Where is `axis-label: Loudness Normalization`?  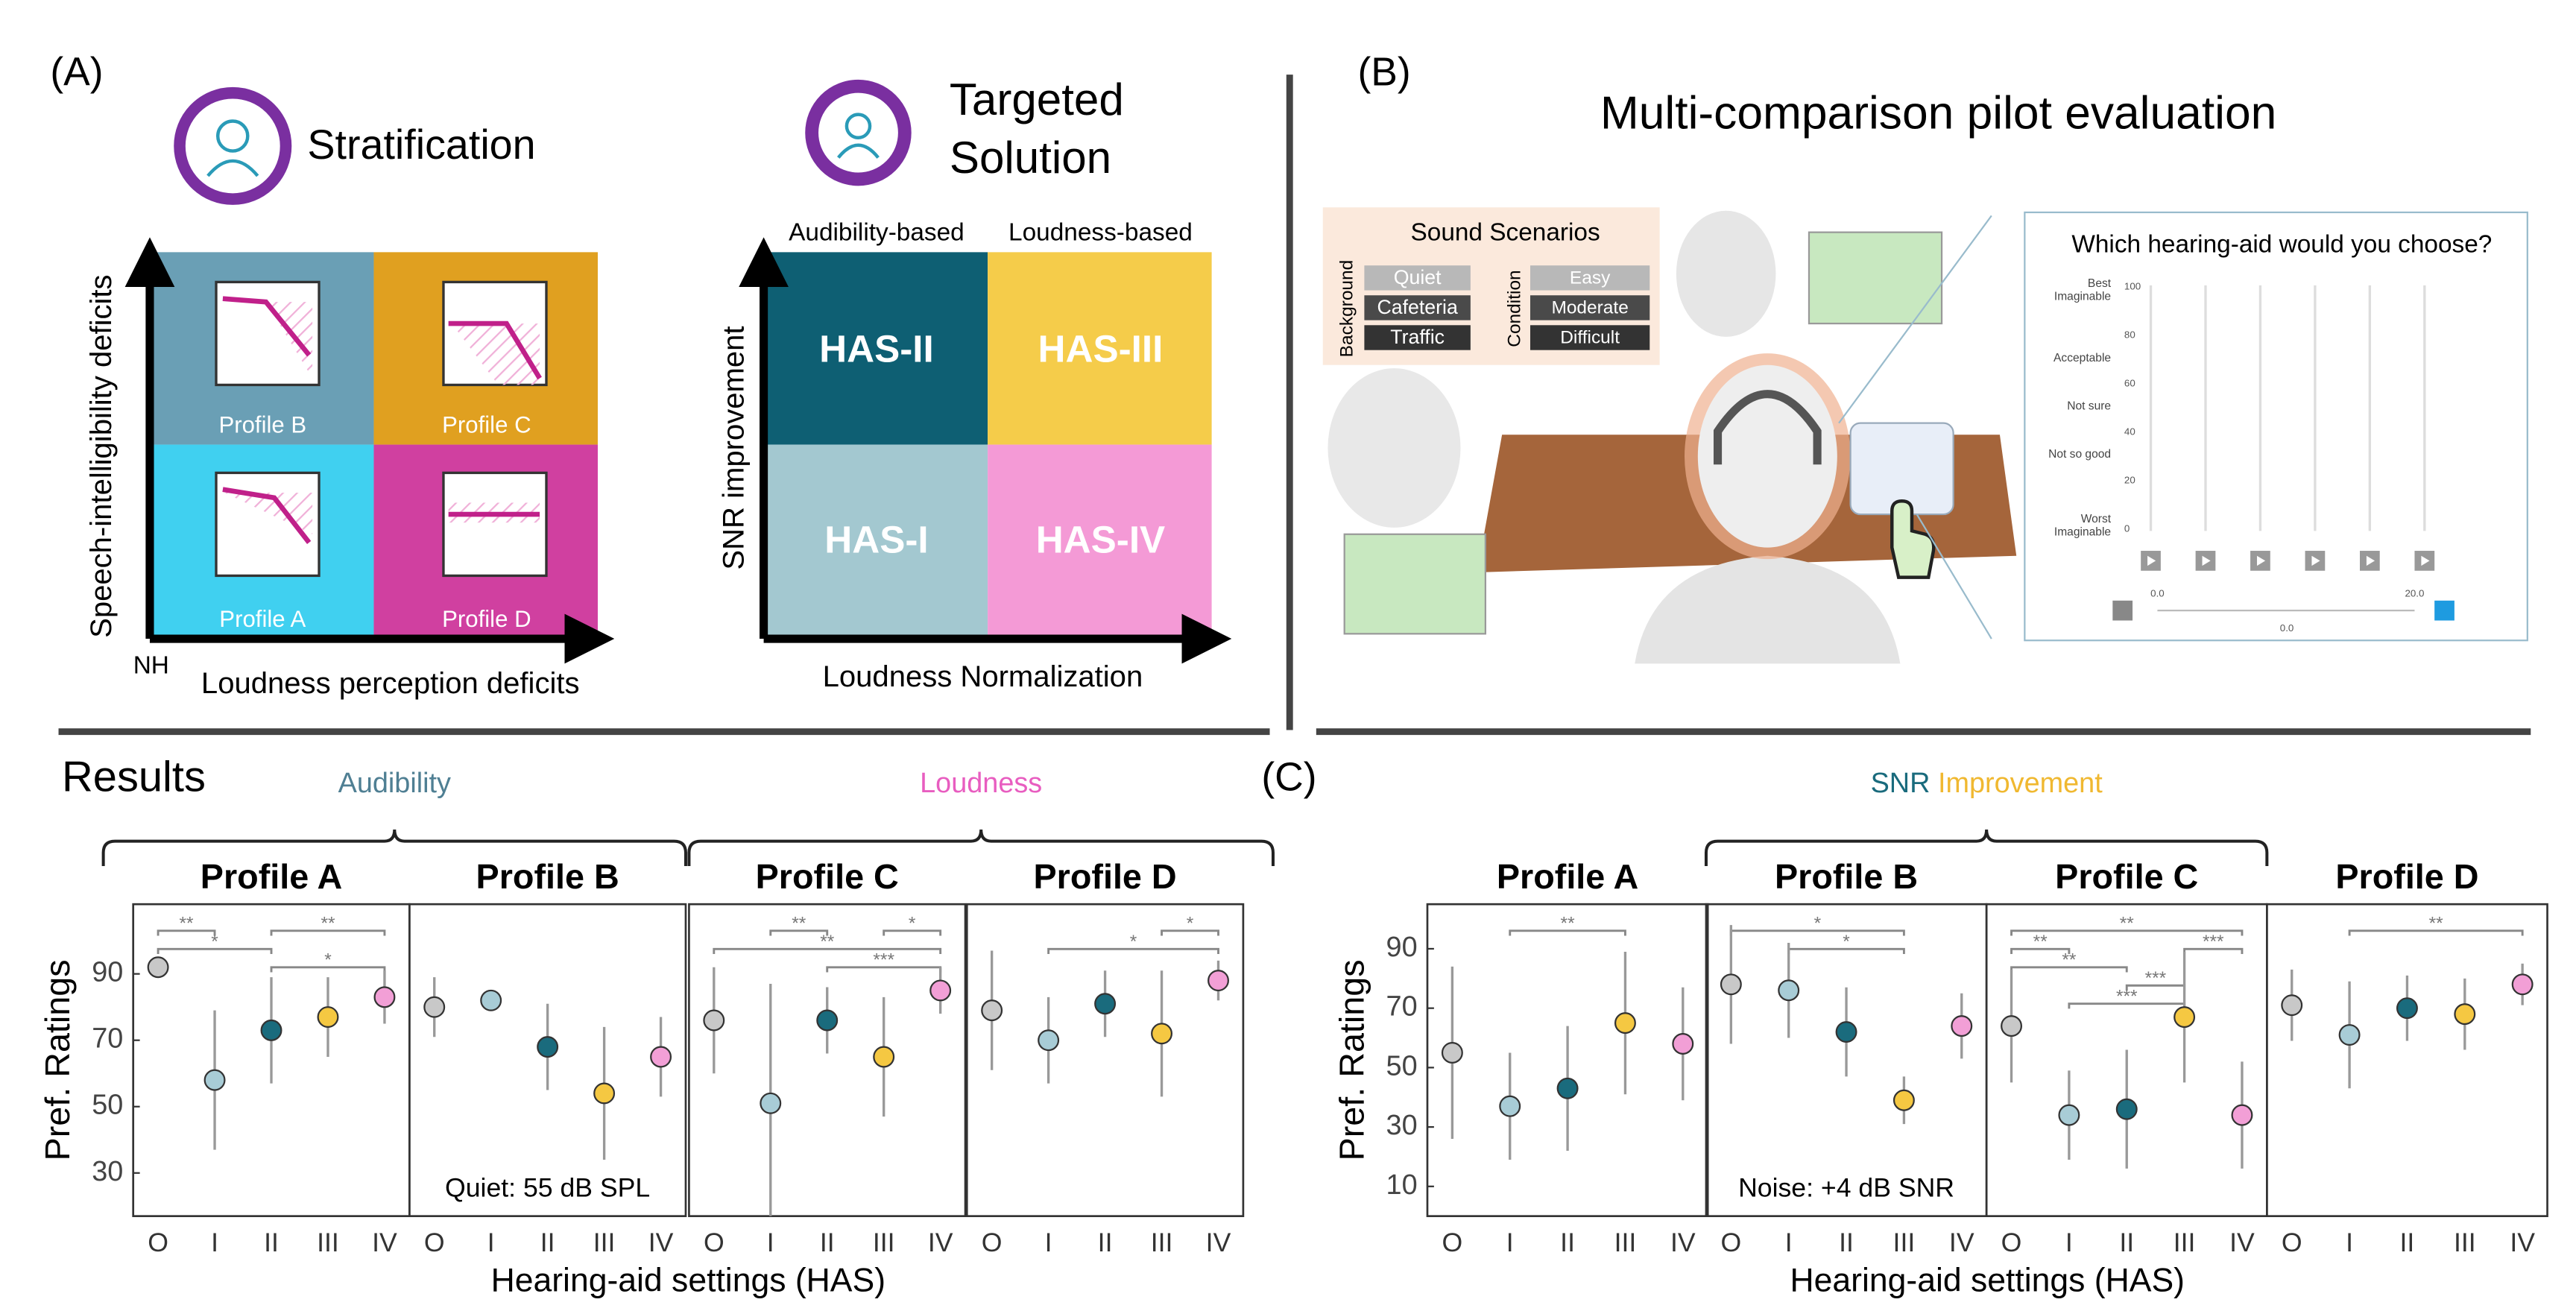 axis-label: Loudness Normalization is located at coordinates (983, 676).